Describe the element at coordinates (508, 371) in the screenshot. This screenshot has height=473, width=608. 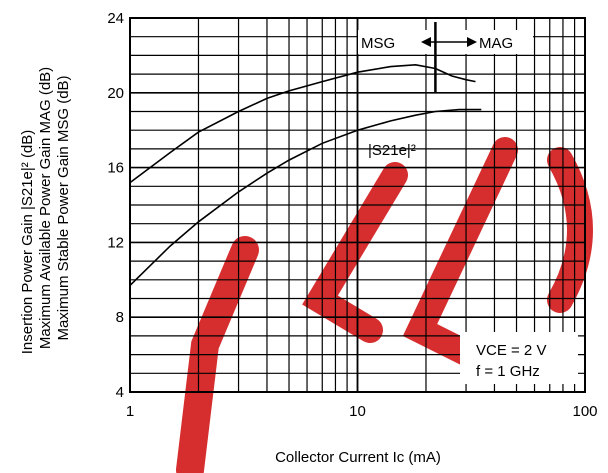
I see `conditions-line-2: f = 1 GHz` at that location.